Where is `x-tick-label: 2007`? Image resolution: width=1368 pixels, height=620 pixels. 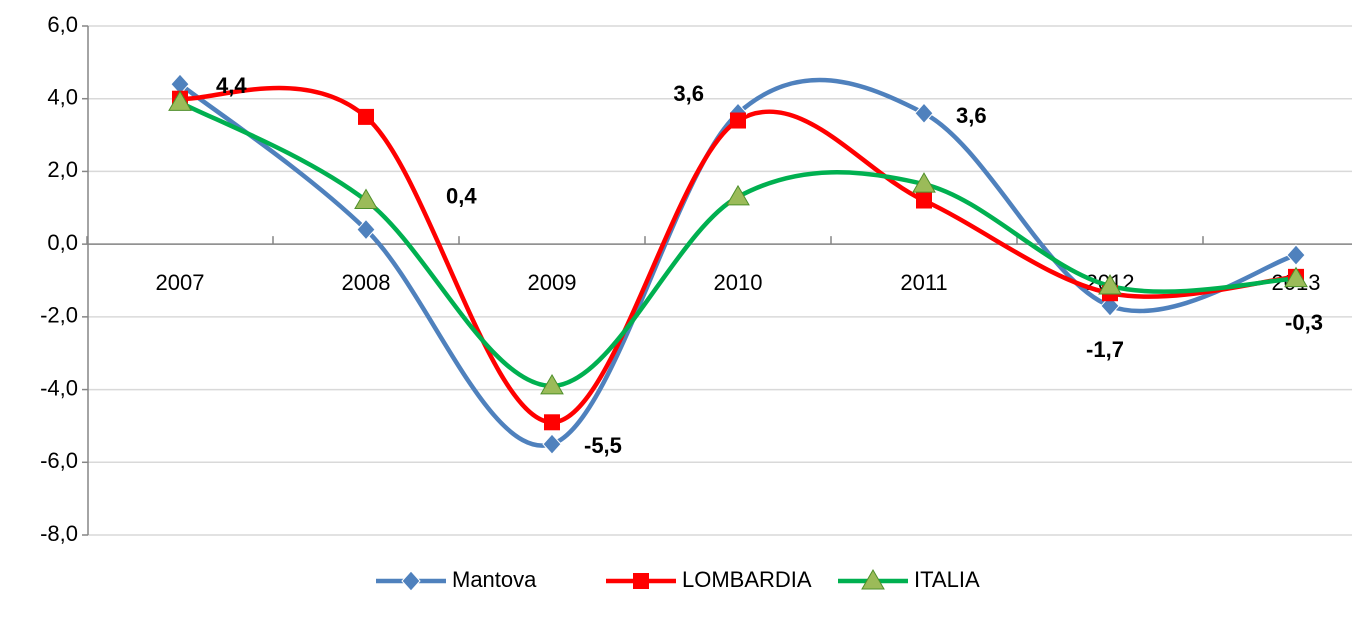 x-tick-label: 2007 is located at coordinates (180, 282).